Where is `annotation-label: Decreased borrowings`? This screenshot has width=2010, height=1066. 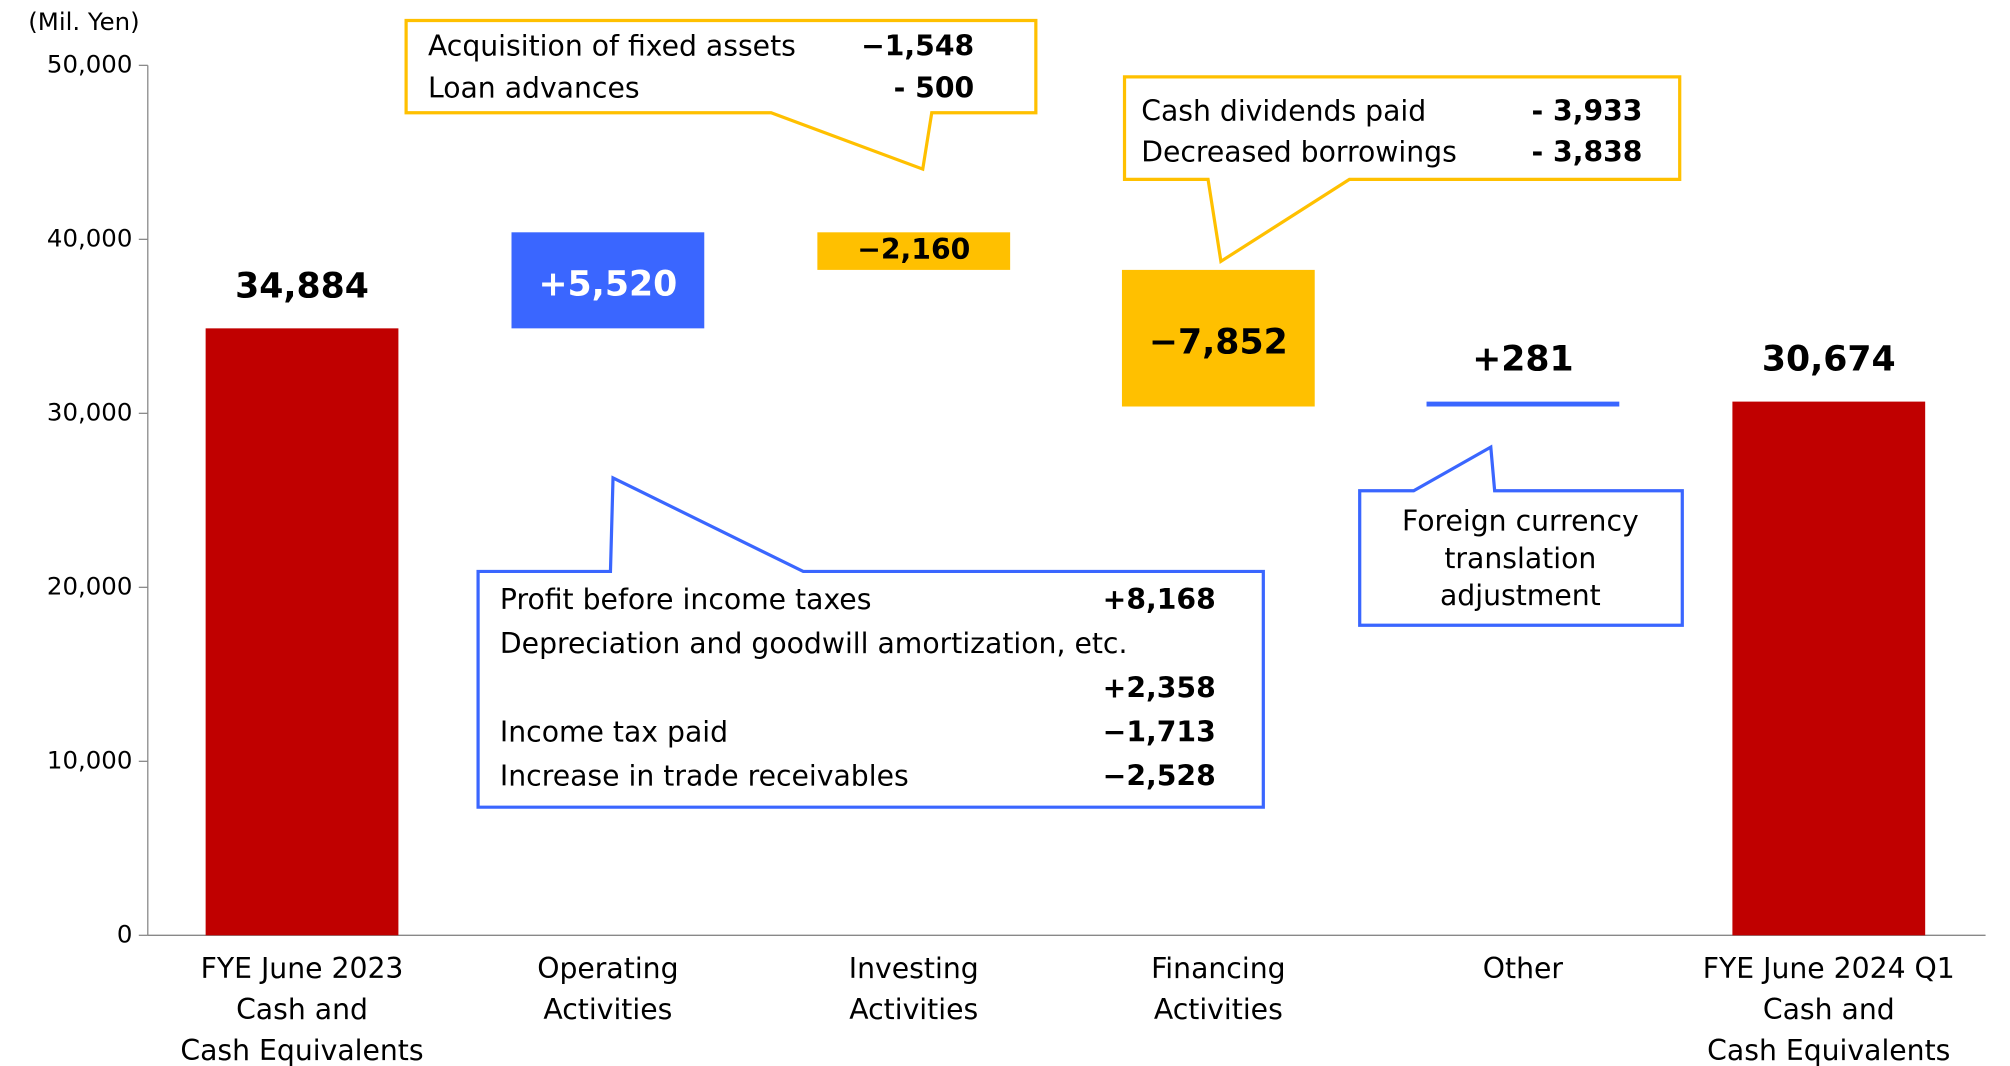
annotation-label: Decreased borrowings is located at coordinates (1299, 152).